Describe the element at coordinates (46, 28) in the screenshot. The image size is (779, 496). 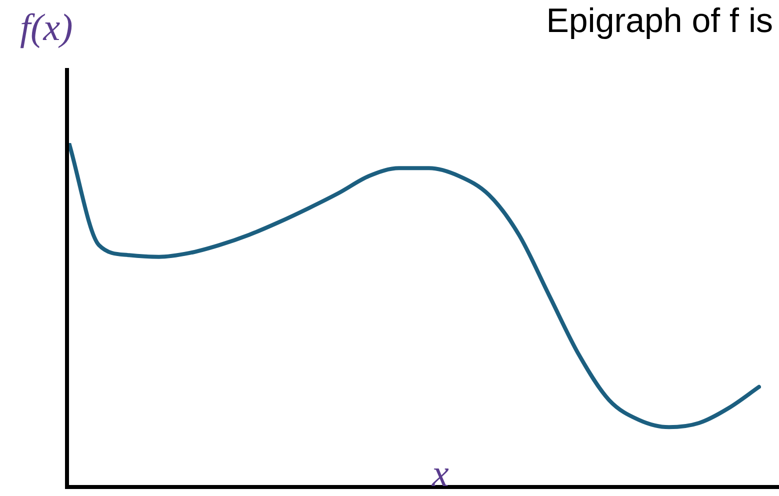
I see `y-axis-title: f(x)` at that location.